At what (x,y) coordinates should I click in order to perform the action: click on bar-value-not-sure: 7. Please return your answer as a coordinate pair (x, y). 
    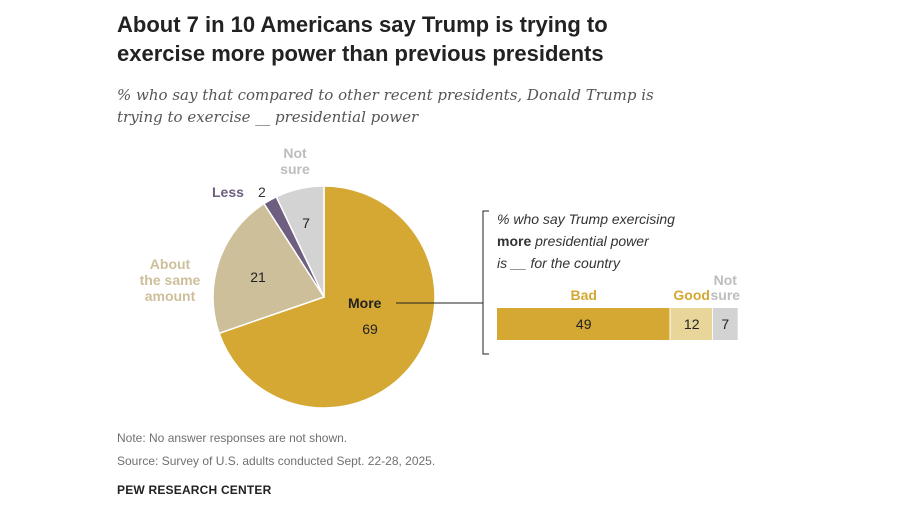
    Looking at the image, I should click on (725, 324).